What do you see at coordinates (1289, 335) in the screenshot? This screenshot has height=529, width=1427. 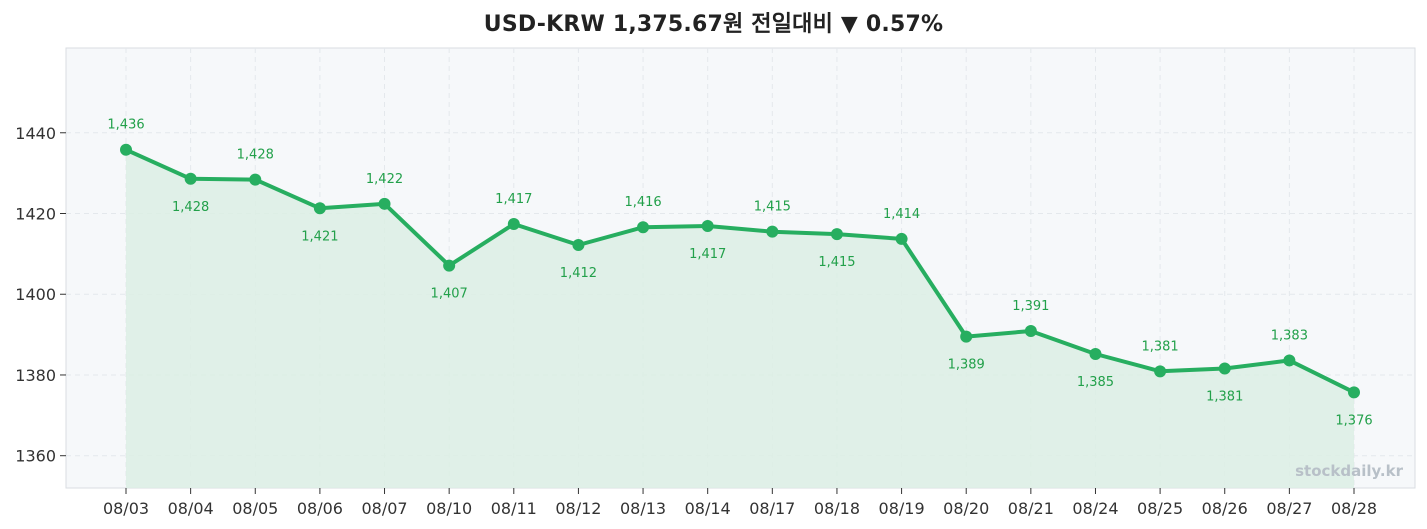 I see `data-label: 1,383` at bounding box center [1289, 335].